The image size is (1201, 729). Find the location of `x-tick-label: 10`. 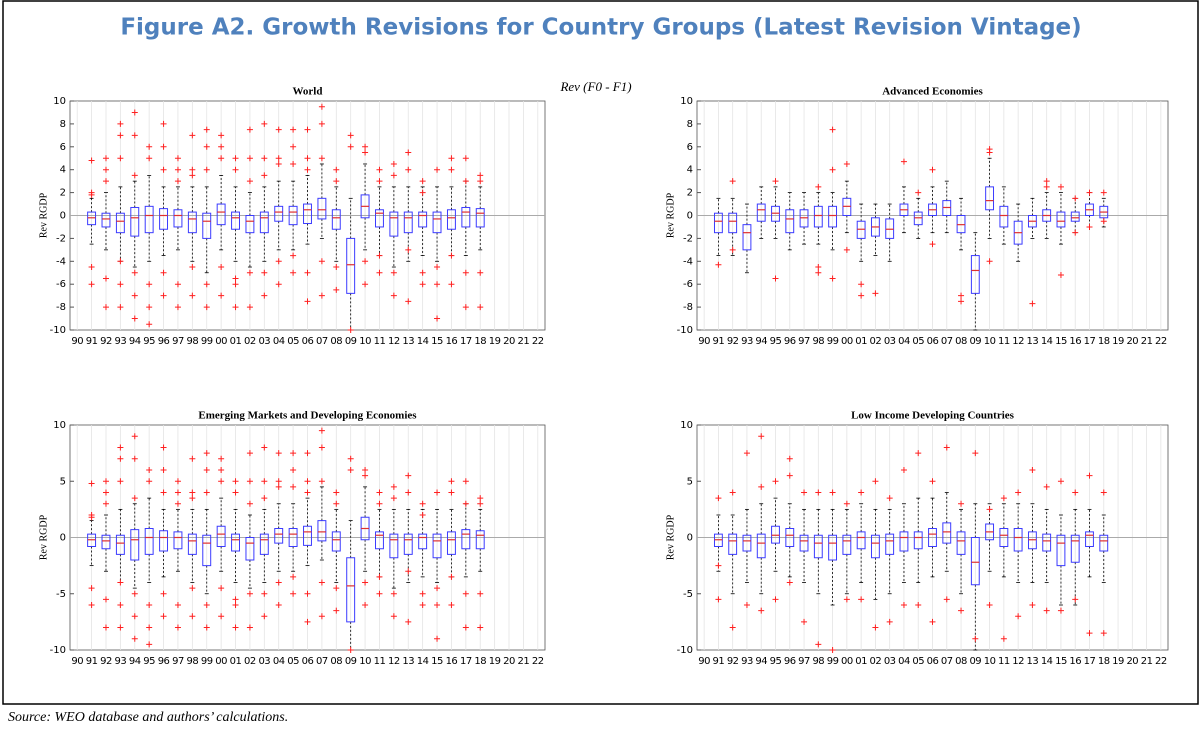

x-tick-label: 10 is located at coordinates (990, 661).